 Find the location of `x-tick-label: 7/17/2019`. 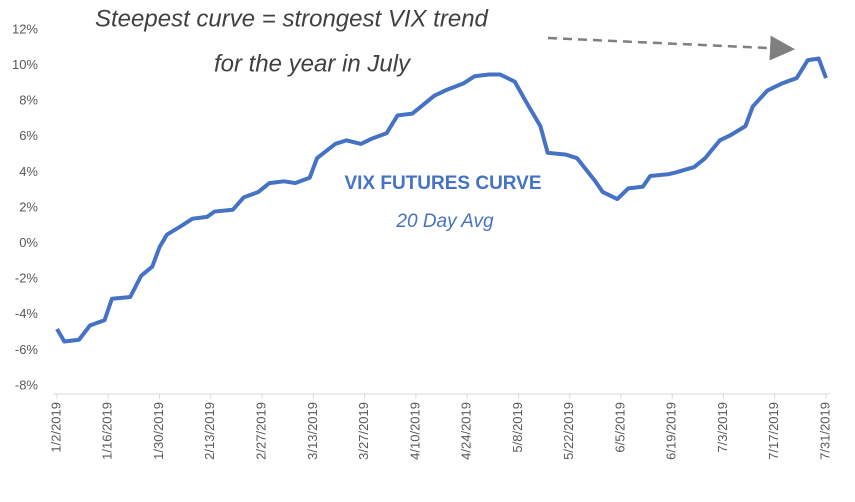

x-tick-label: 7/17/2019 is located at coordinates (773, 431).